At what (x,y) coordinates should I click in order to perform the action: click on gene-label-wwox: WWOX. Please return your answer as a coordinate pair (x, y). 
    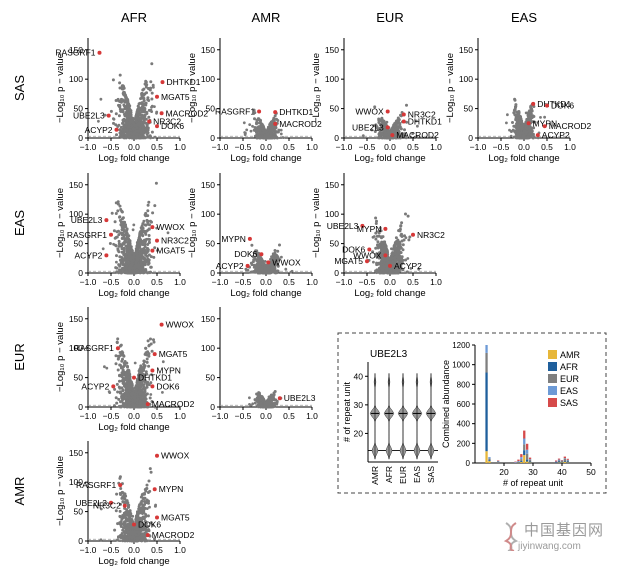
    Looking at the image, I should click on (286, 262).